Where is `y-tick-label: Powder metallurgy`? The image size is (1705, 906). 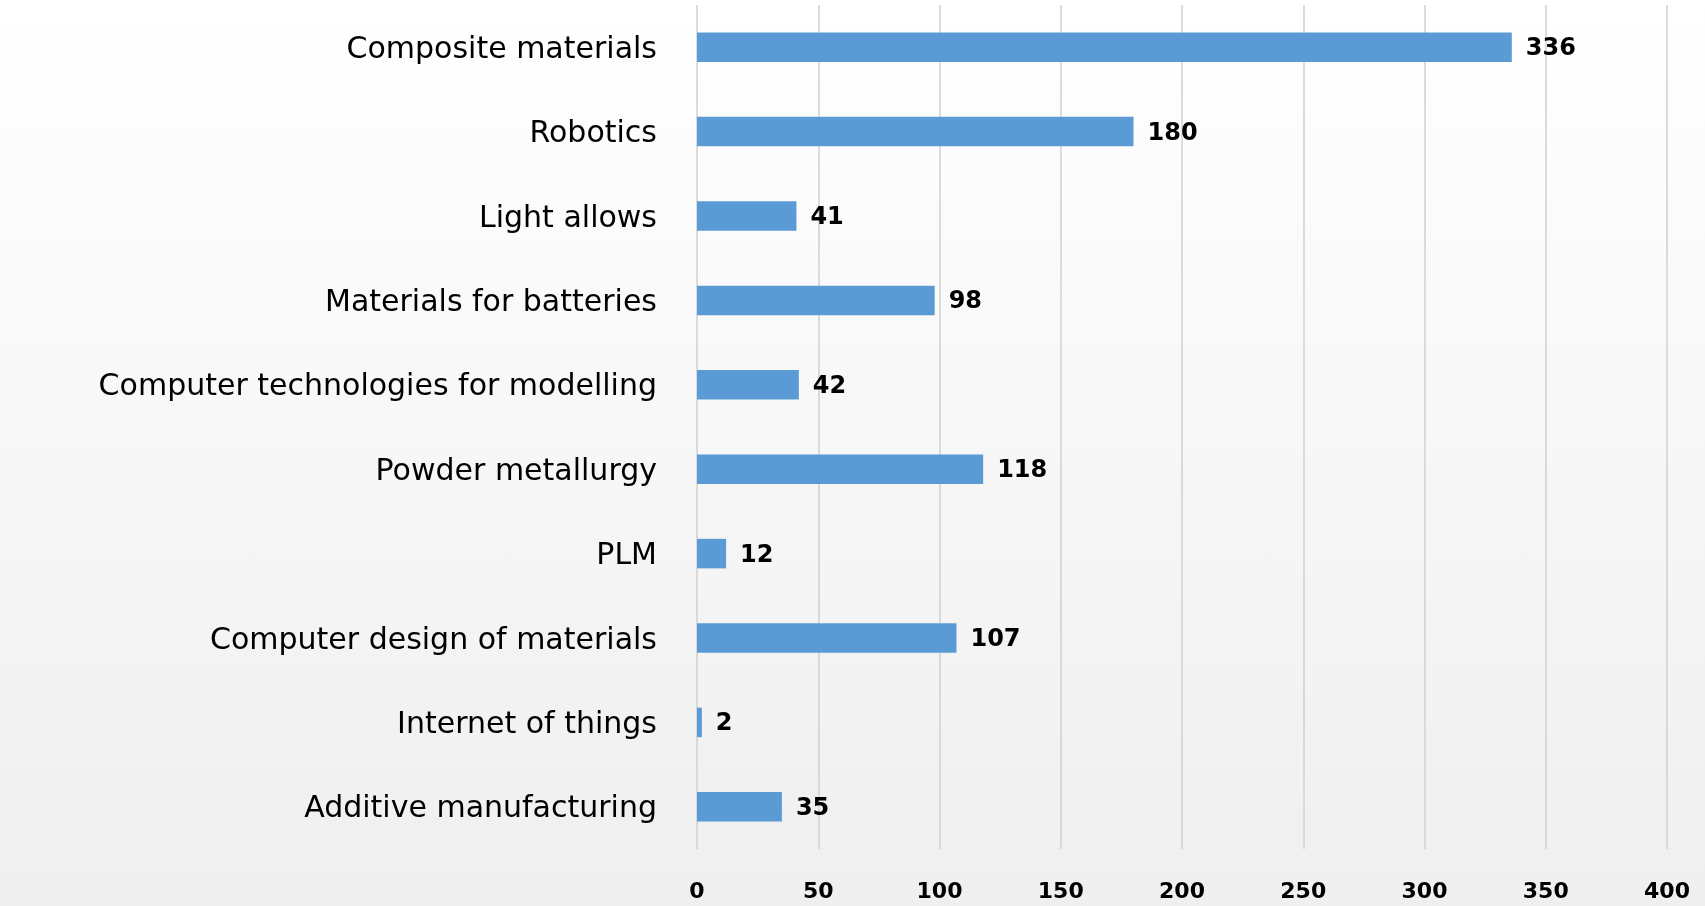 y-tick-label: Powder metallurgy is located at coordinates (516, 469).